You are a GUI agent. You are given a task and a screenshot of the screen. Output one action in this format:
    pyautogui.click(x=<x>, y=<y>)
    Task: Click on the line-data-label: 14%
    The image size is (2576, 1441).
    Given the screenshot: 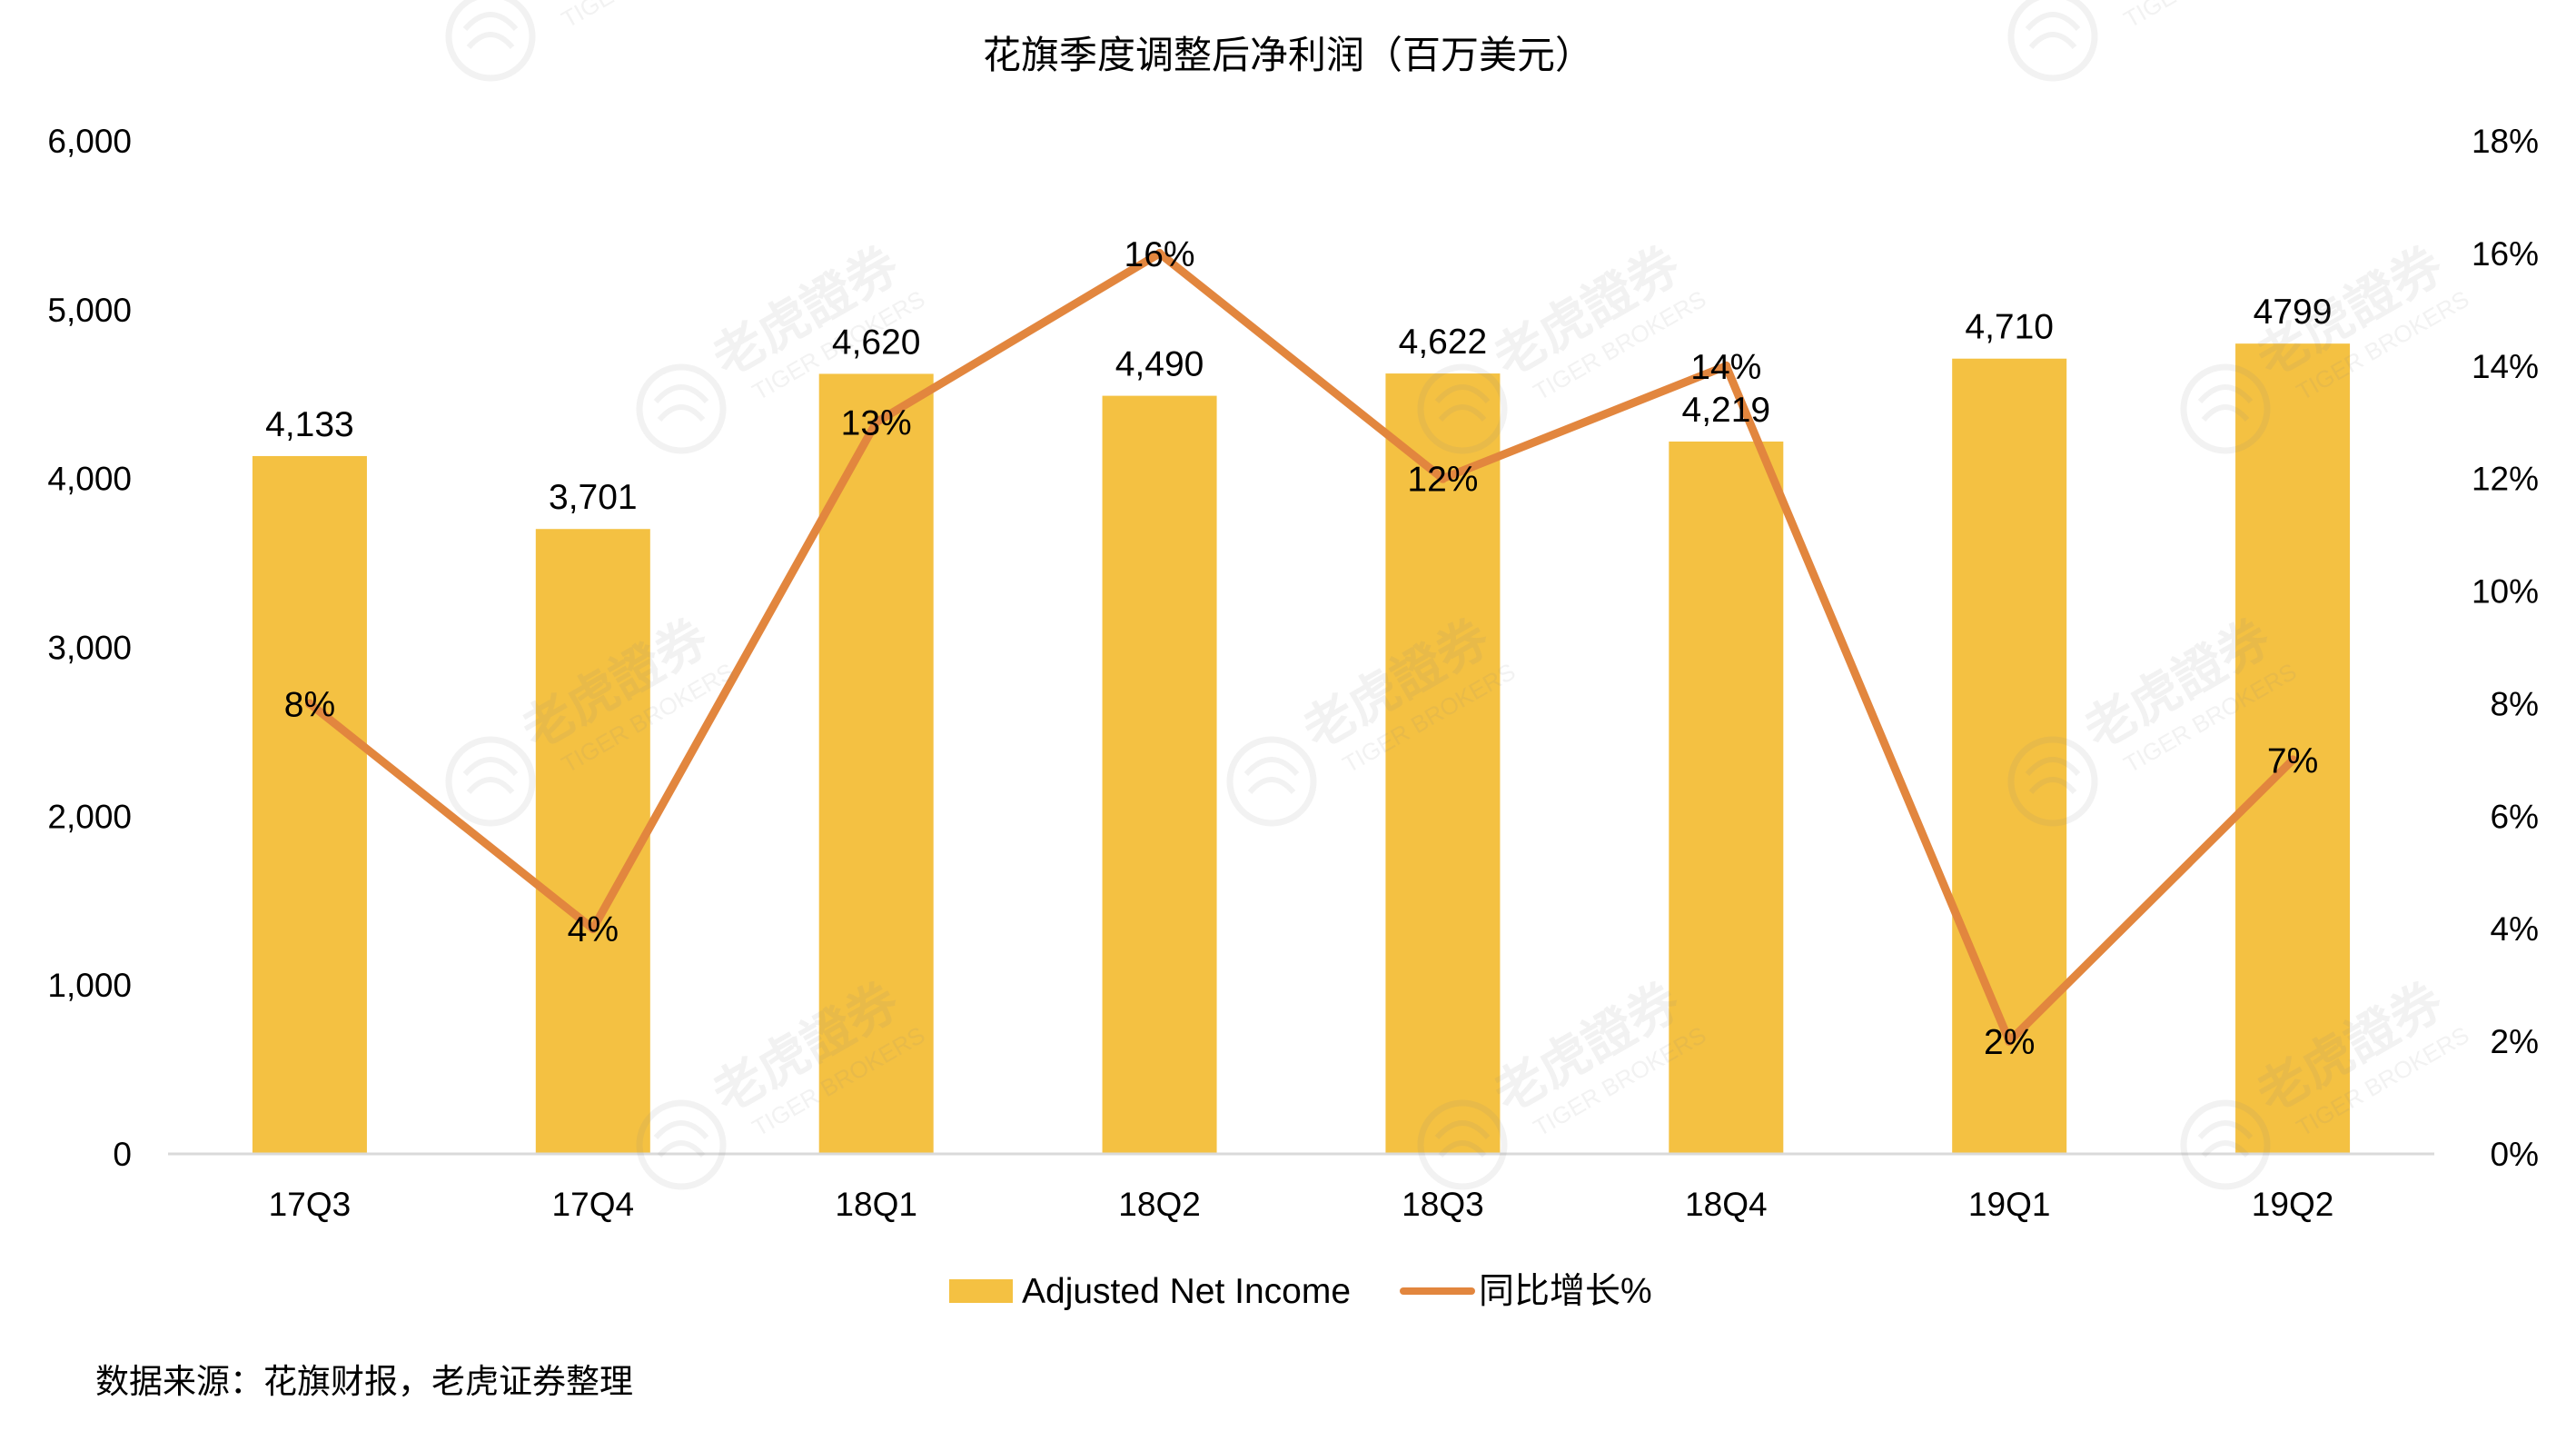 What is the action you would take?
    pyautogui.click(x=1725, y=368)
    